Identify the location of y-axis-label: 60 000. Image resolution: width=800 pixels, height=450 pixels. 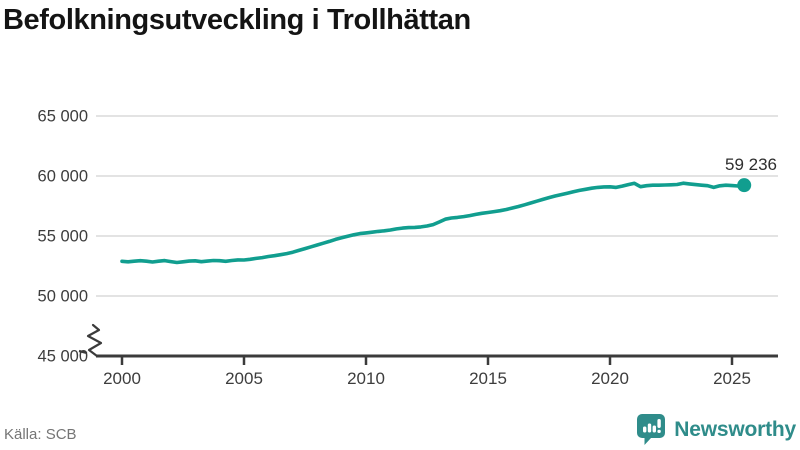
(63, 177).